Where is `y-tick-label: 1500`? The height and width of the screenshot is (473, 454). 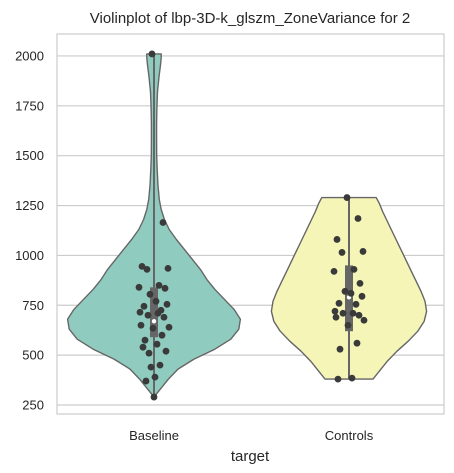 y-tick-label: 1500 is located at coordinates (29, 155).